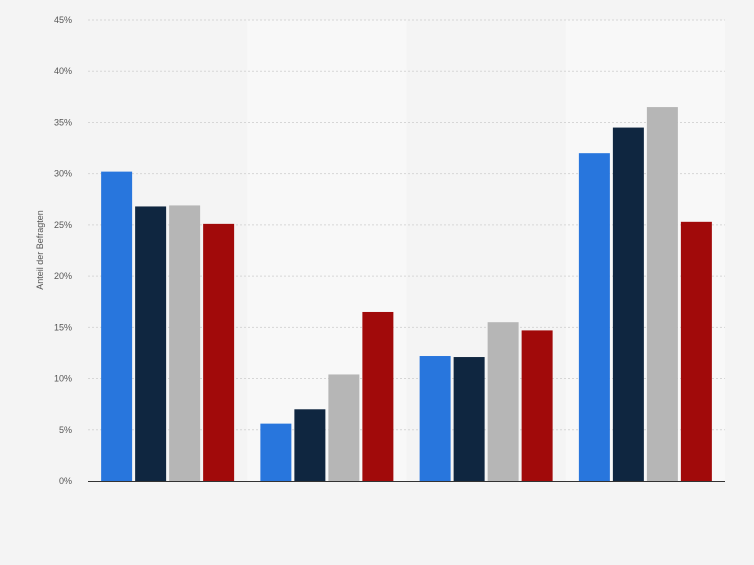 This screenshot has height=565, width=754. What do you see at coordinates (63, 122) in the screenshot?
I see `y-tick-label: 35%` at bounding box center [63, 122].